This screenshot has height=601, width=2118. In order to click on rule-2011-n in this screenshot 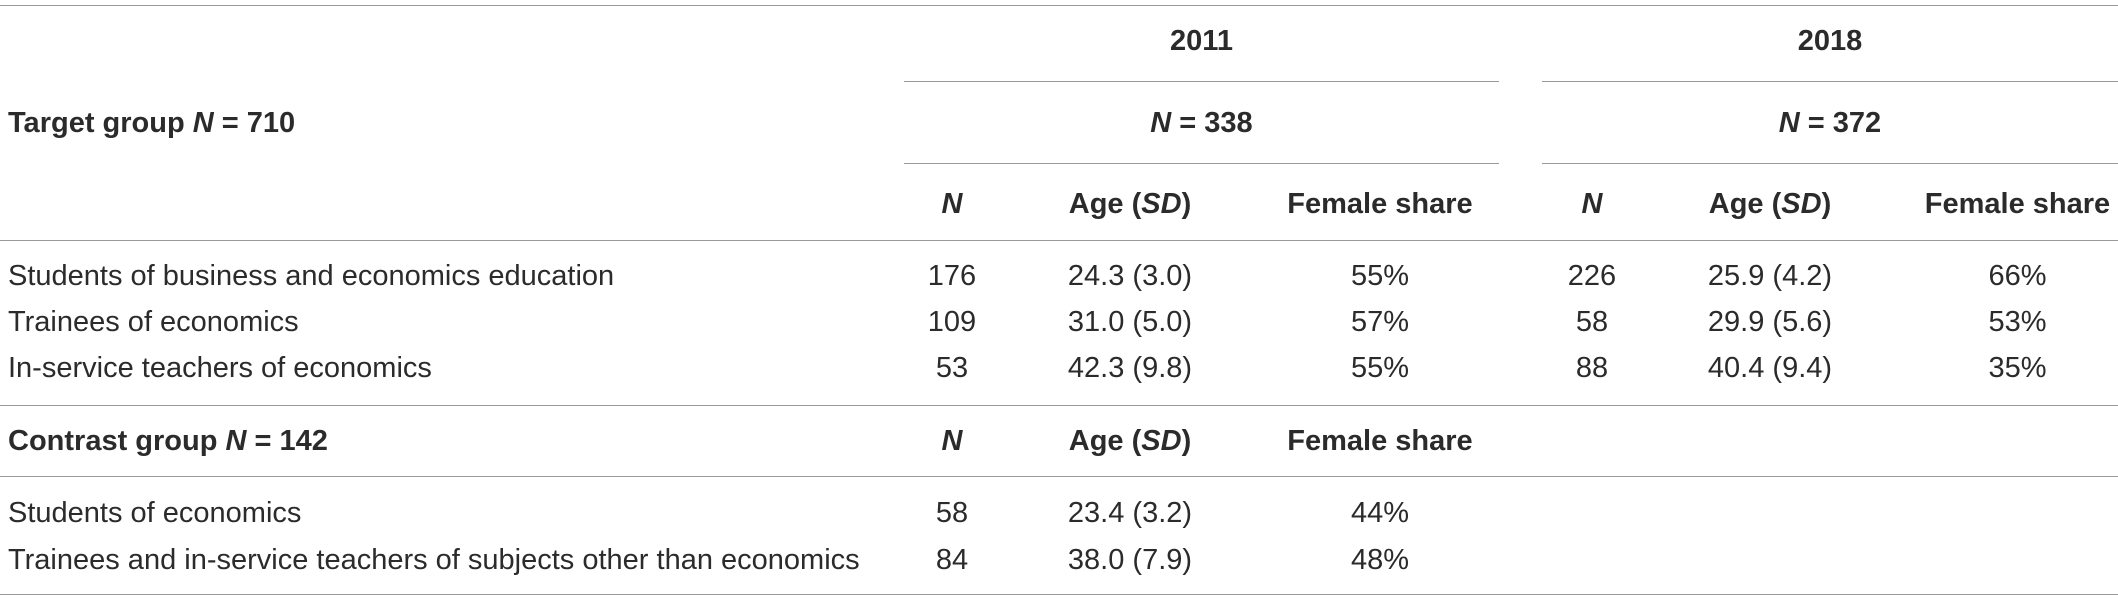, I will do `click(1201, 163)`.